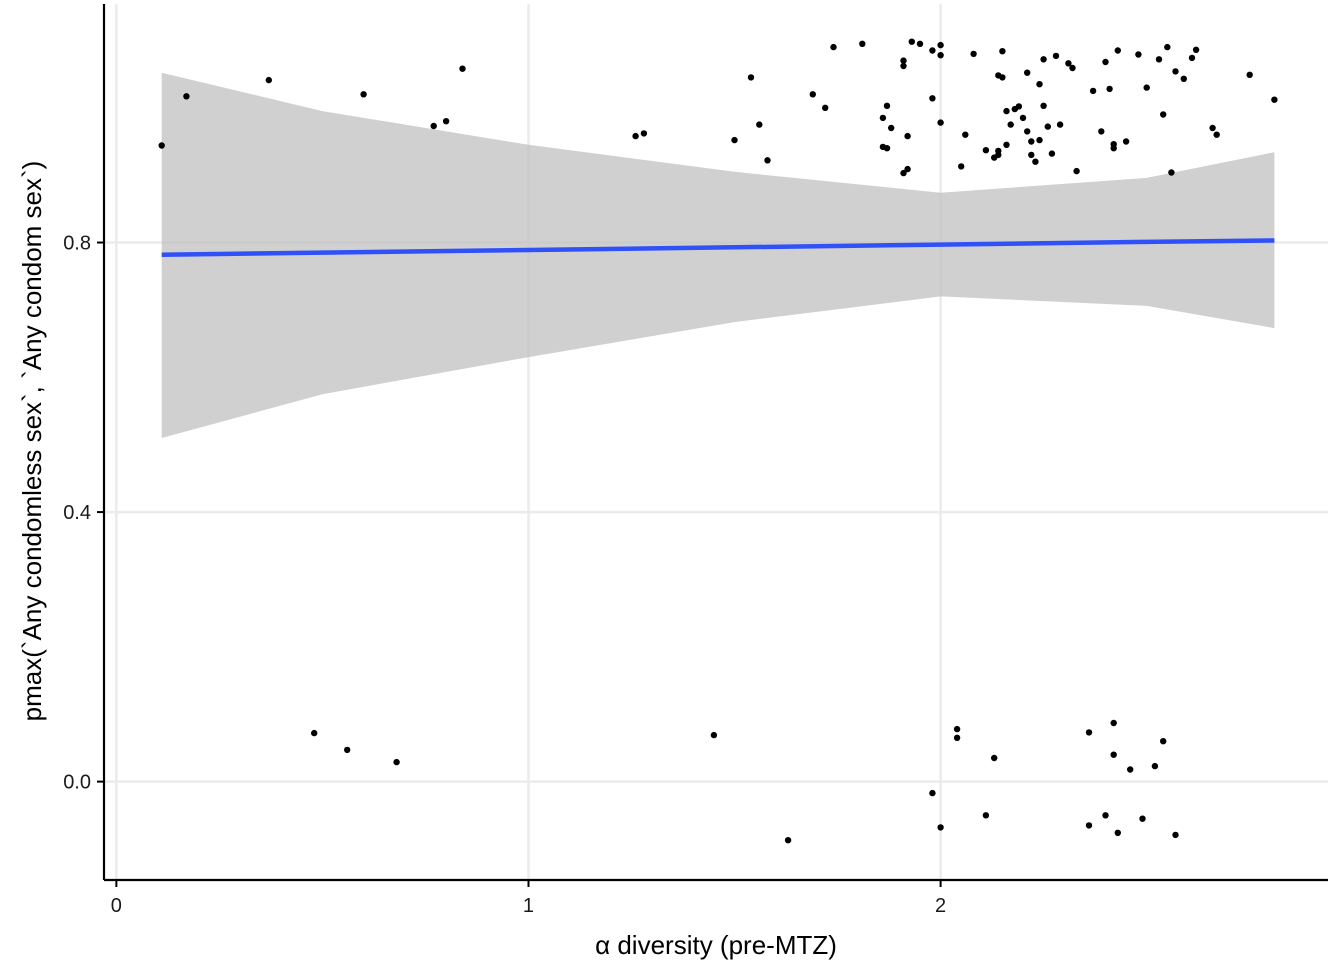 The image size is (1344, 965). Describe the element at coordinates (528, 906) in the screenshot. I see `x-tick-label-1: 1` at that location.